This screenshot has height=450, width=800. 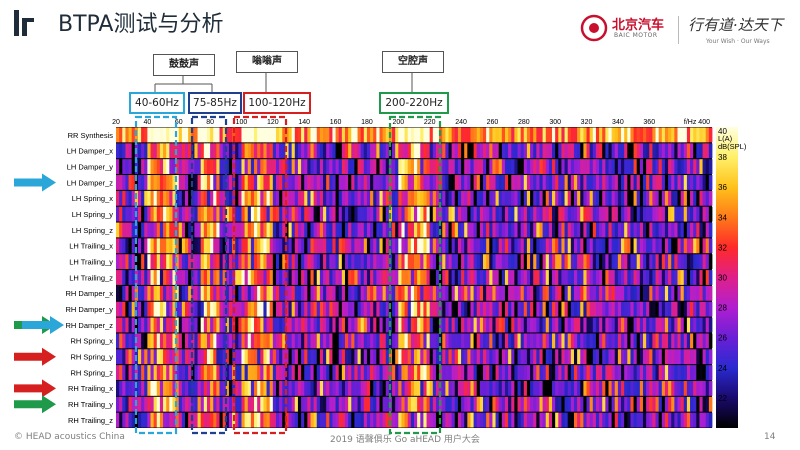 What do you see at coordinates (89, 309) in the screenshot?
I see `row-label: RH Damper_y` at bounding box center [89, 309].